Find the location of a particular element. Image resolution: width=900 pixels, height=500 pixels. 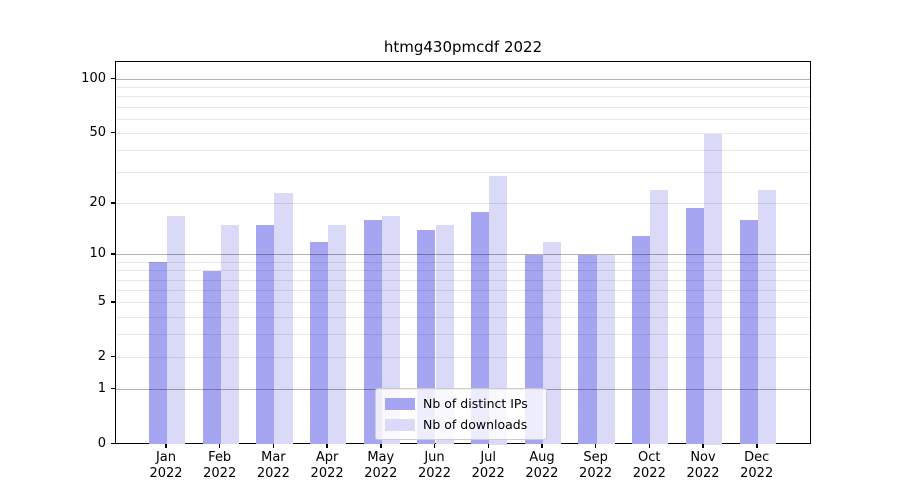

bar-ips-sep is located at coordinates (587, 349).